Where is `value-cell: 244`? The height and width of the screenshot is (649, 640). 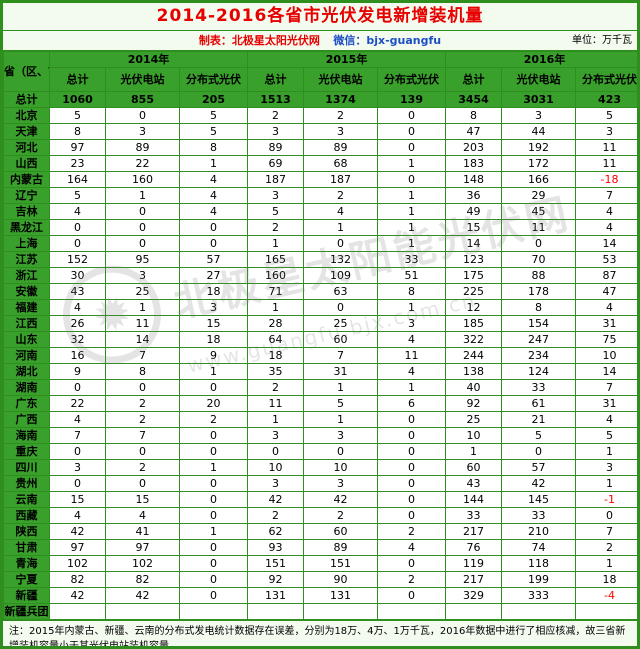
value-cell: 244 is located at coordinates (474, 355).